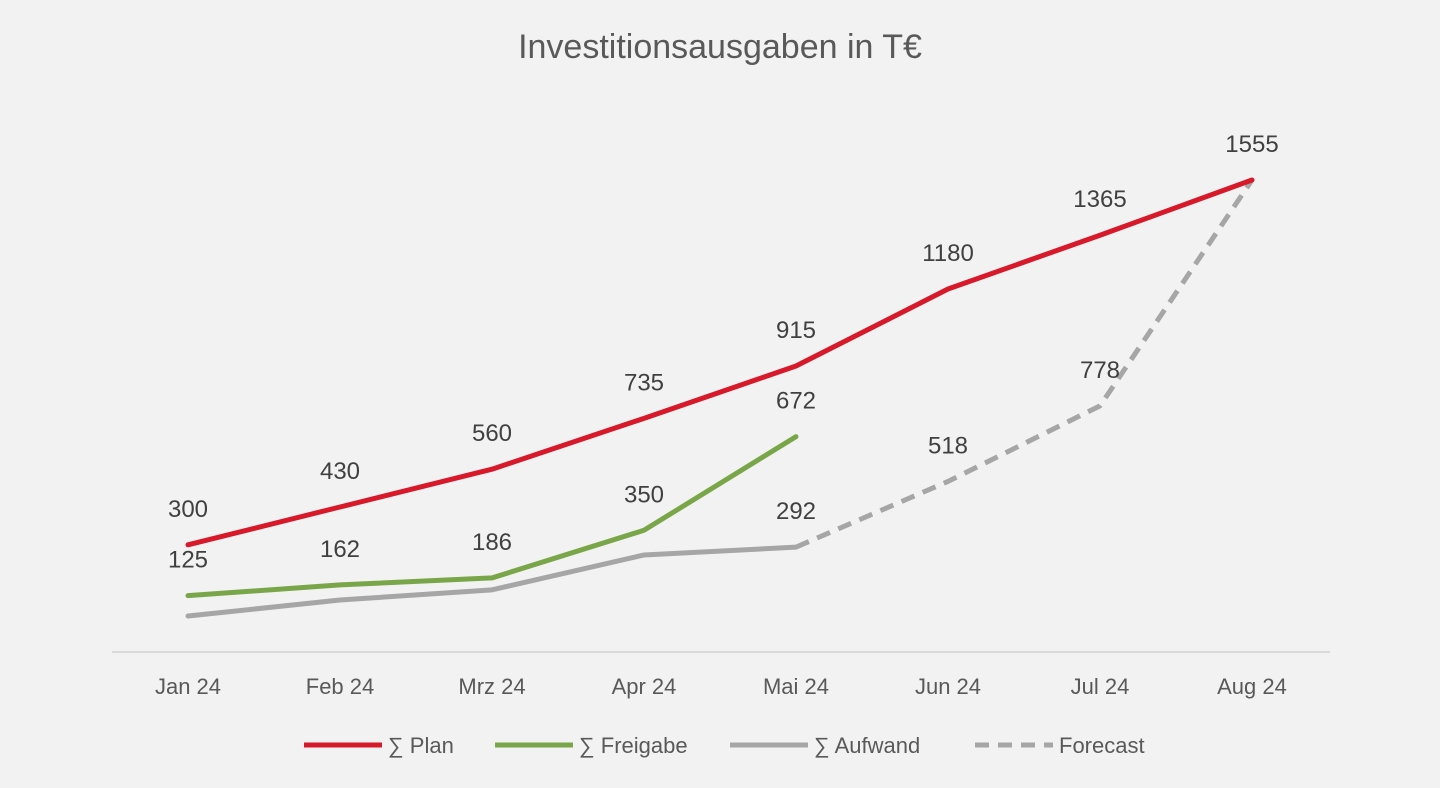 The height and width of the screenshot is (788, 1440). Describe the element at coordinates (1102, 745) in the screenshot. I see `legend-label-forecast: Forecast` at that location.